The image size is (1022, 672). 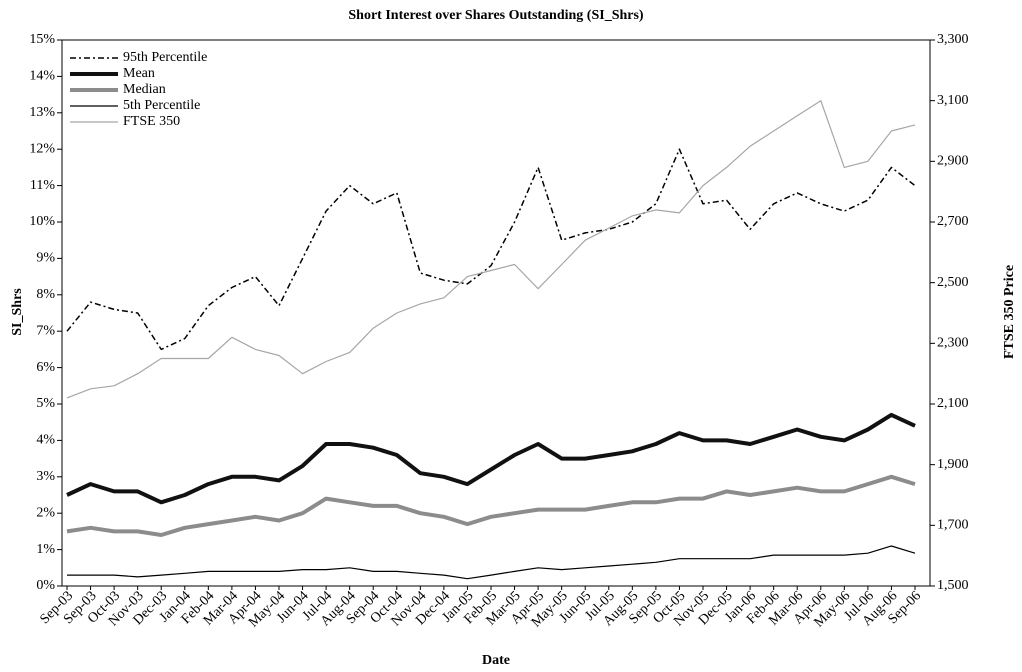 What do you see at coordinates (45, 367) in the screenshot?
I see `y-tick-label: 6%` at bounding box center [45, 367].